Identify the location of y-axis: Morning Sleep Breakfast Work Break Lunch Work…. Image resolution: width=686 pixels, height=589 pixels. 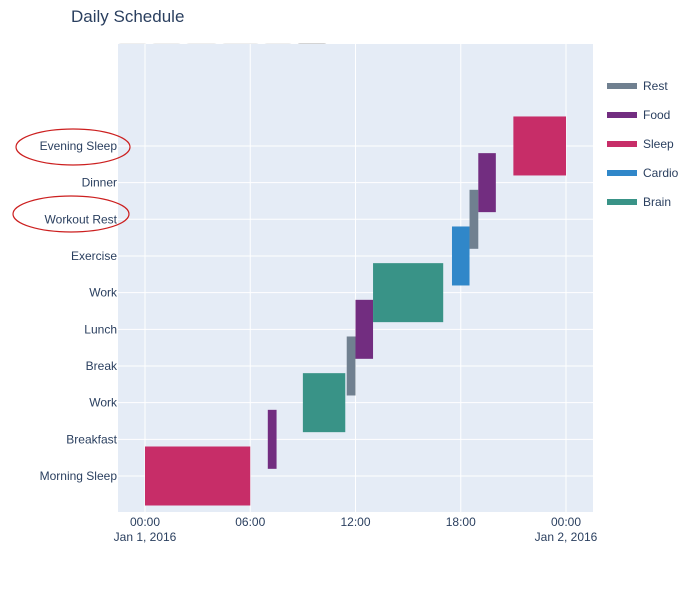
(79, 311).